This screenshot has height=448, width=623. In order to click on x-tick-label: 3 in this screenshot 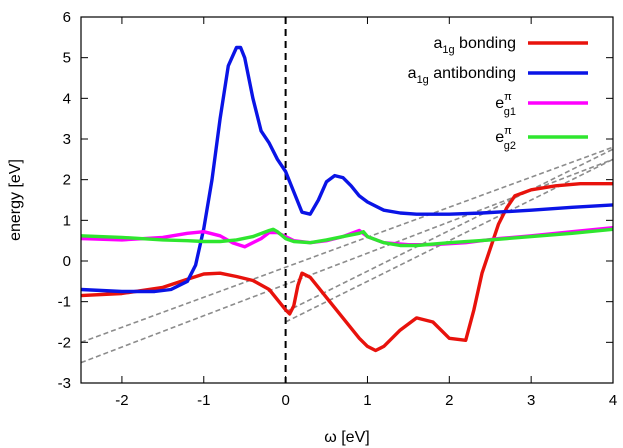, I will do `click(531, 400)`.